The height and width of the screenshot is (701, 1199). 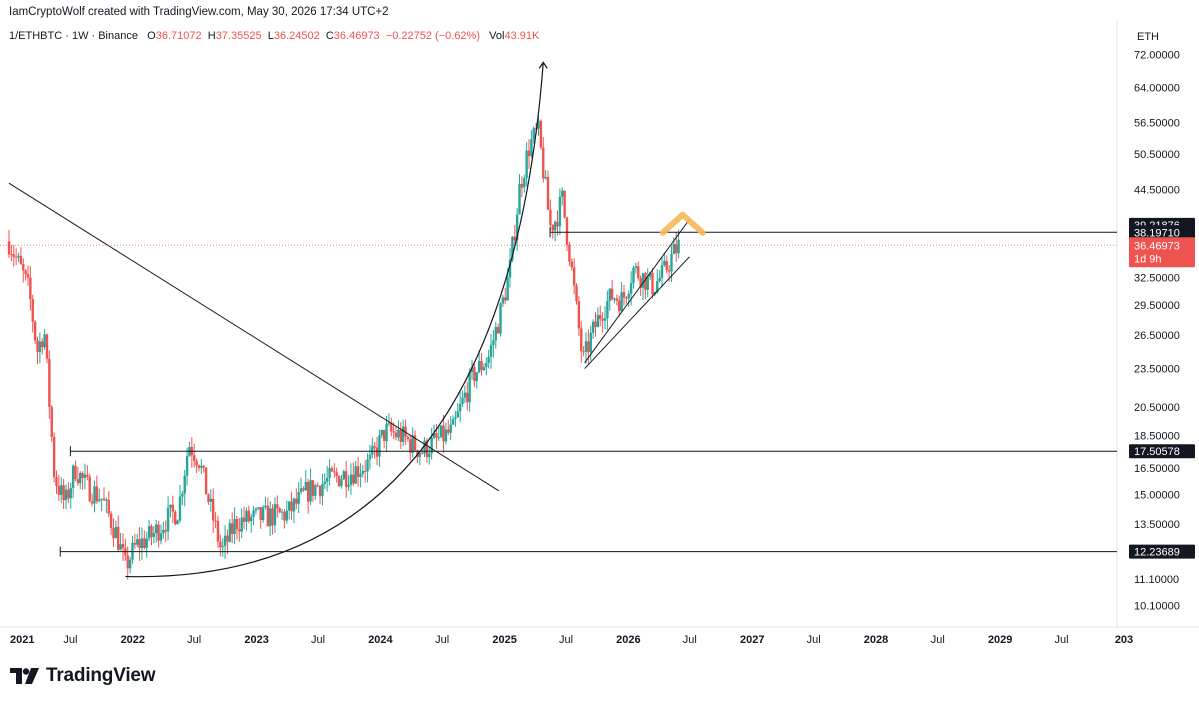 I want to click on y-tick-label: 56.50000, so click(x=1157, y=123).